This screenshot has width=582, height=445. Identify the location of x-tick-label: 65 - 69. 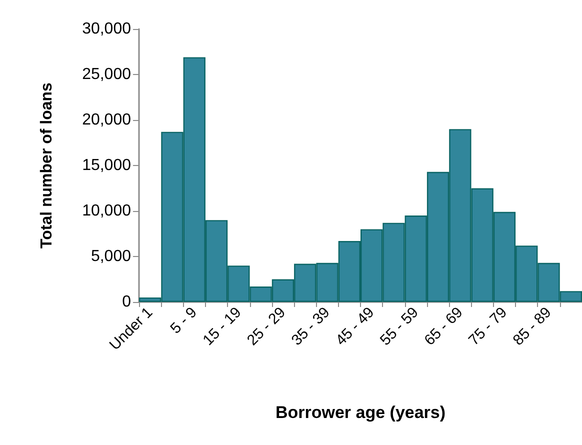
(443, 326).